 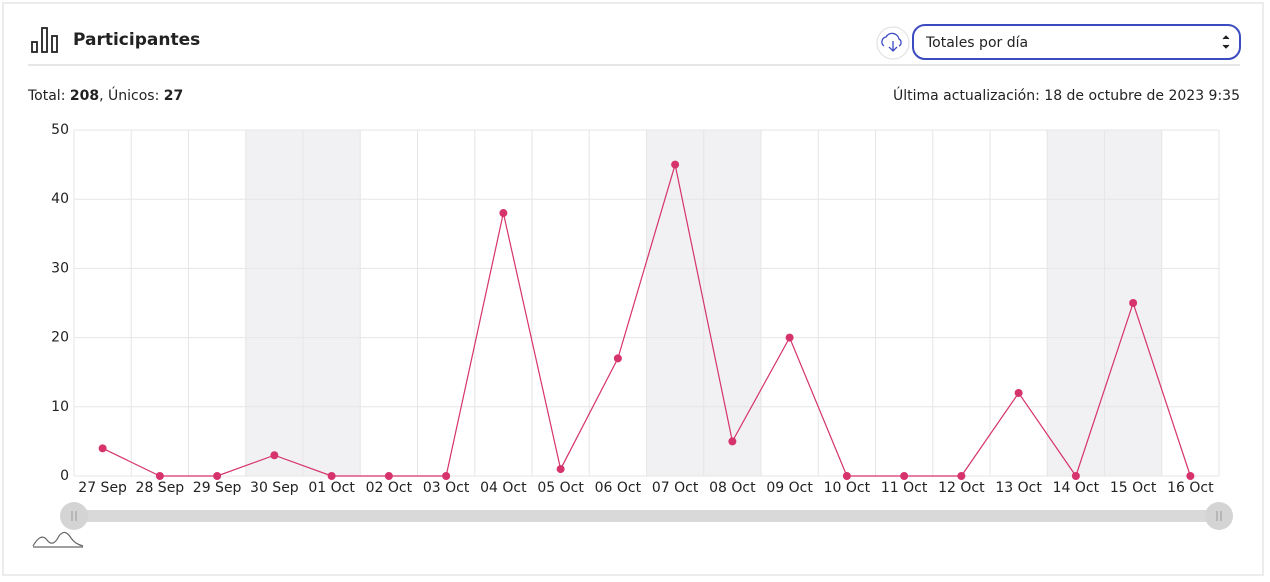 I want to click on x-tick-label: 28 Sep, so click(x=160, y=488).